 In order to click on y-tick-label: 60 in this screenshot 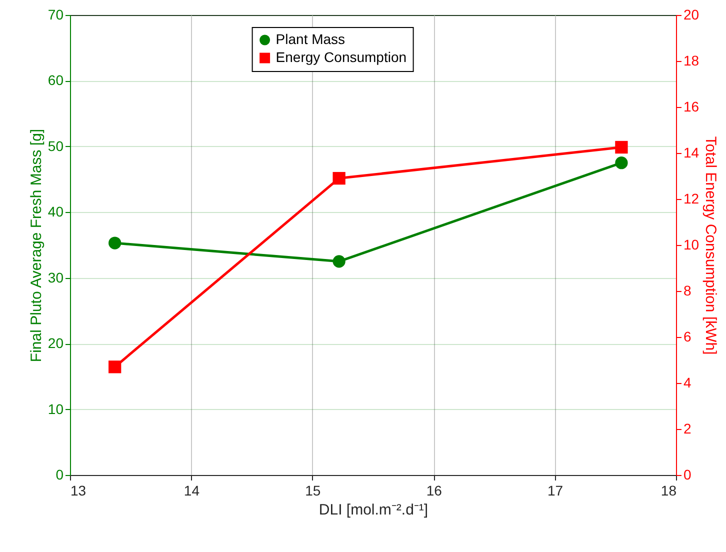, I will do `click(56, 80)`.